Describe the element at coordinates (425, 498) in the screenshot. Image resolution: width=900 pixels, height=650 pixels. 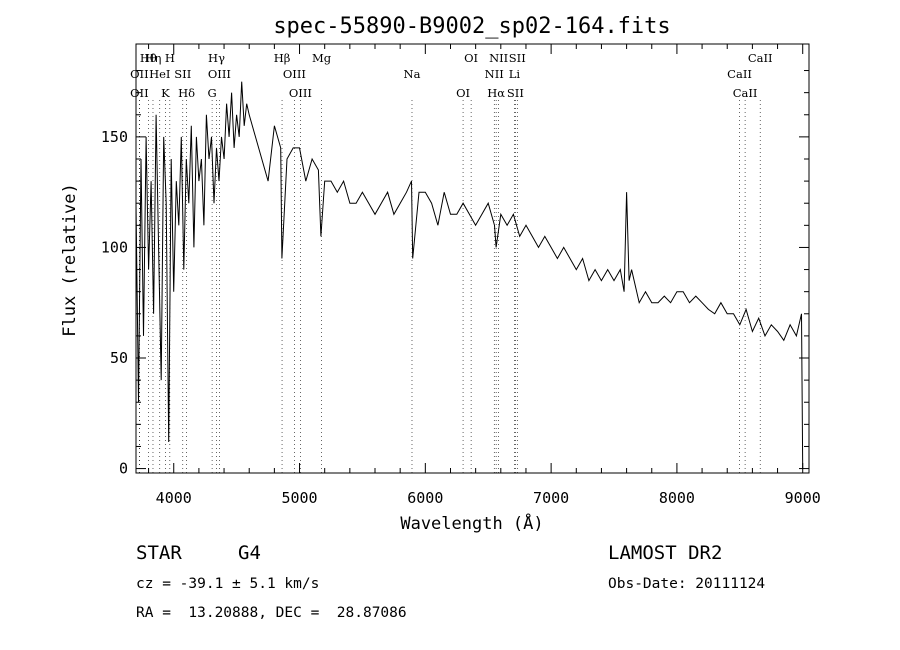
I see `x-tick-label-2: 6000` at that location.